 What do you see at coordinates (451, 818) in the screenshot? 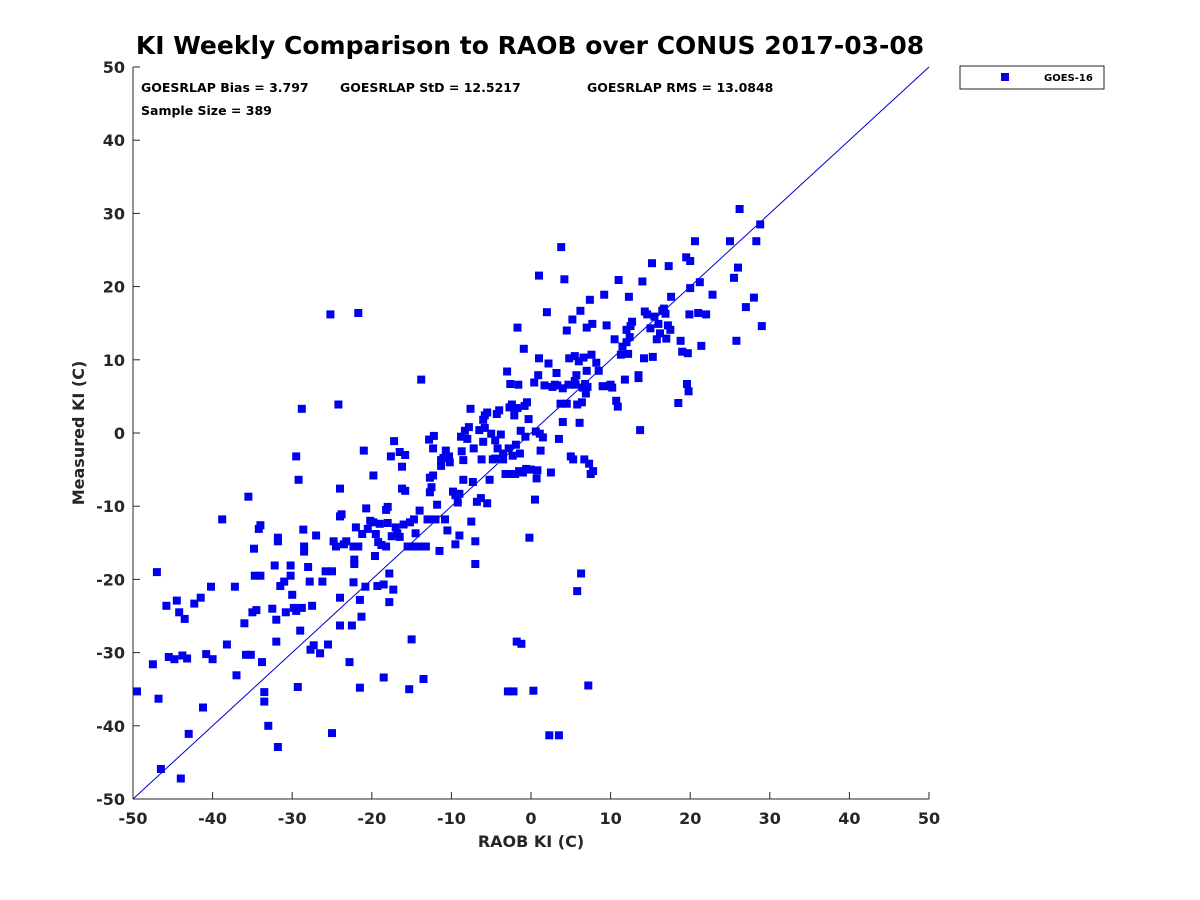
I see `x-tick-label: -10` at bounding box center [451, 818].